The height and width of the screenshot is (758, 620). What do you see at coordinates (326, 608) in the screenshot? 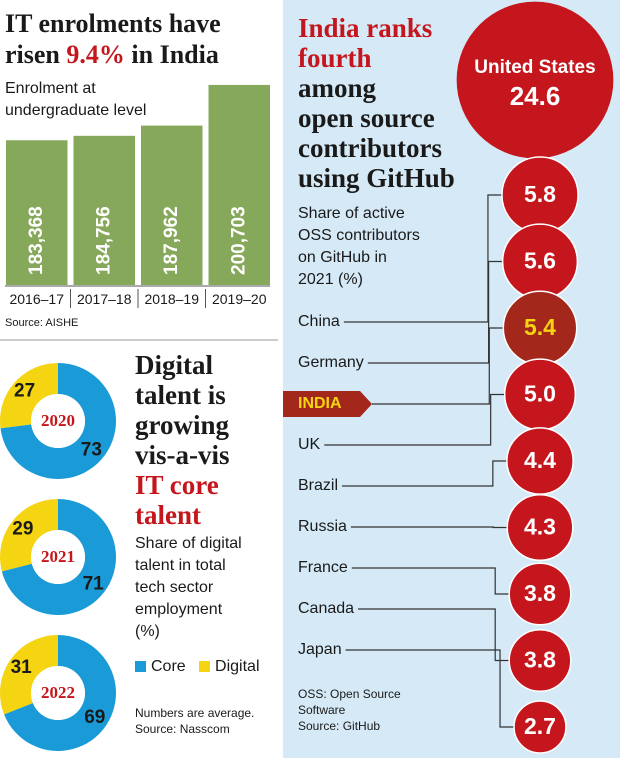
I see `category-label: Canada` at bounding box center [326, 608].